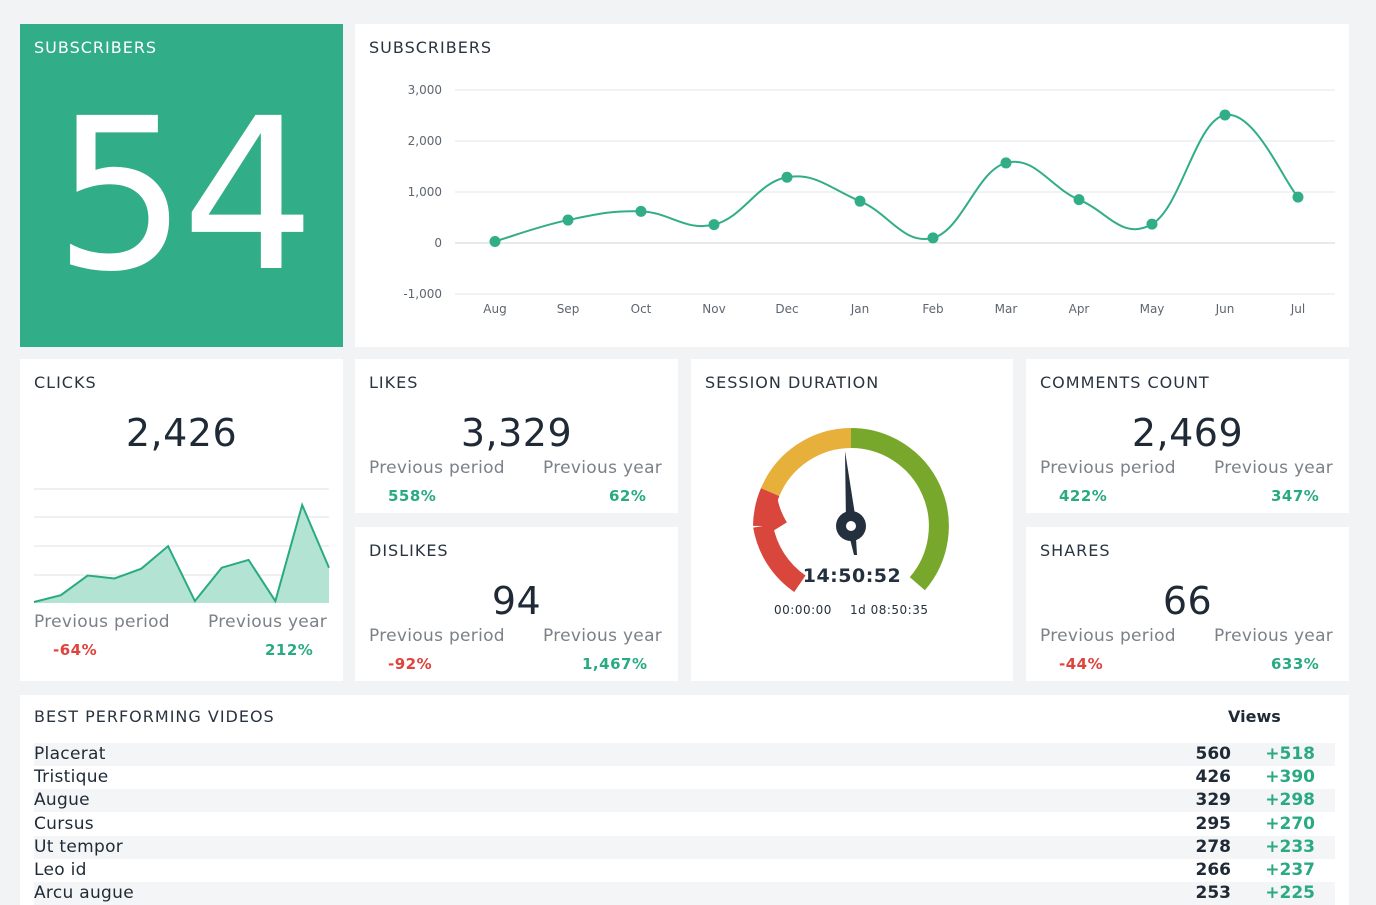  Describe the element at coordinates (422, 294) in the screenshot. I see `y-tick-label: -1,000` at that location.